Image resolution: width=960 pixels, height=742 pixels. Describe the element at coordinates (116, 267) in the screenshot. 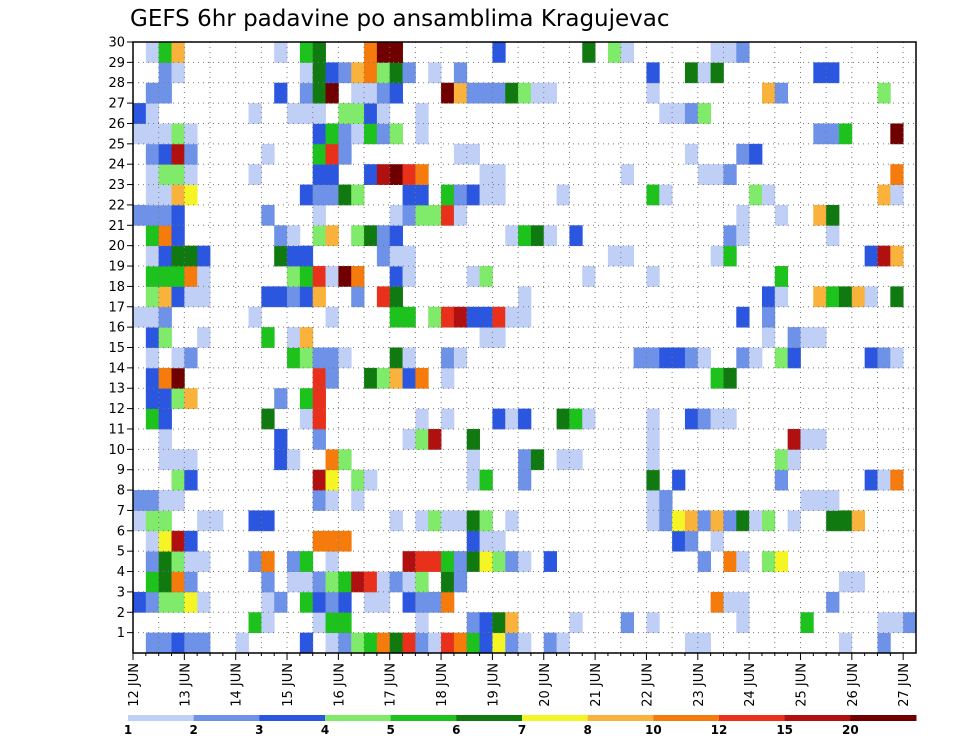

I see `y-tick-label: 19` at that location.